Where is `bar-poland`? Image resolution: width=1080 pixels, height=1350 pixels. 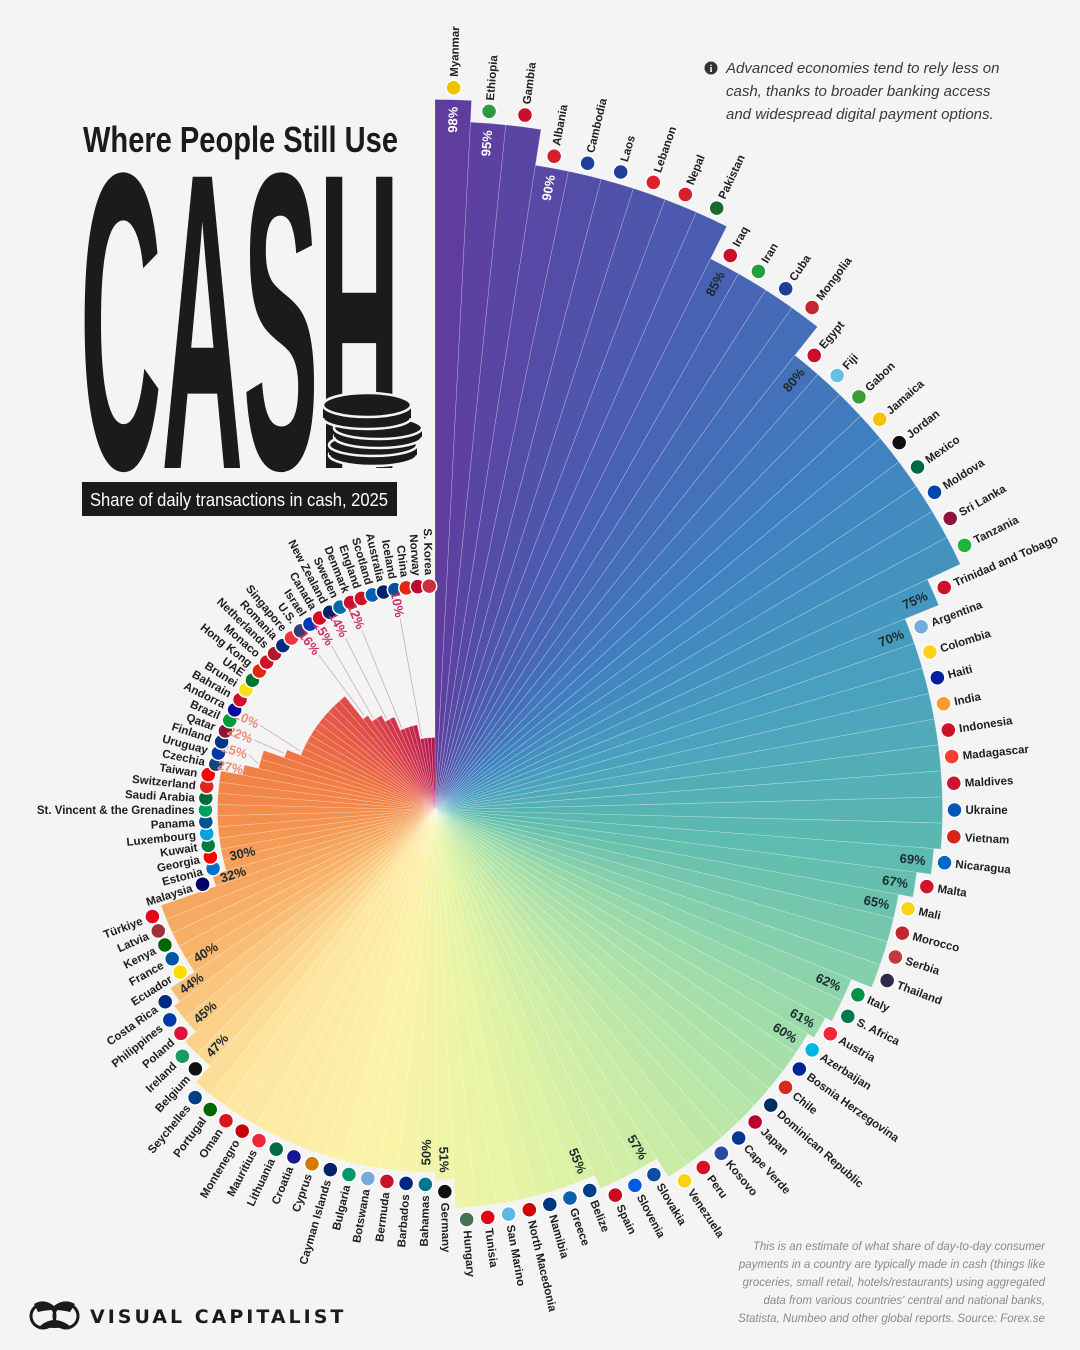 bar-poland is located at coordinates (310, 921).